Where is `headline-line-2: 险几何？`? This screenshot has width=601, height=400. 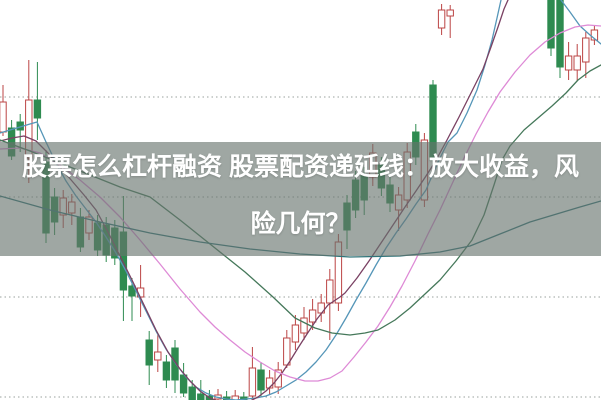 headline-line-2: 险几何？ is located at coordinates (300, 224).